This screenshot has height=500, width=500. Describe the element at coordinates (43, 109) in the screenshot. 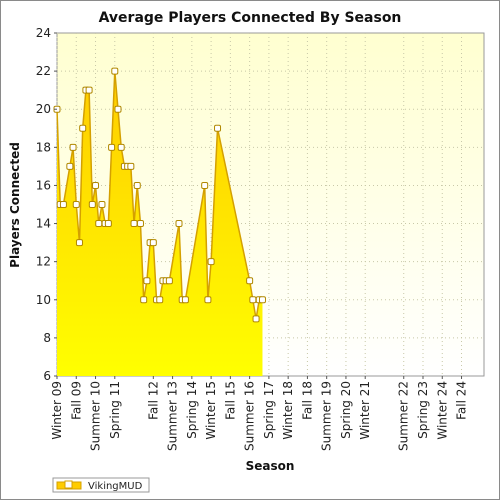

I see `y-tick-label: 20` at that location.